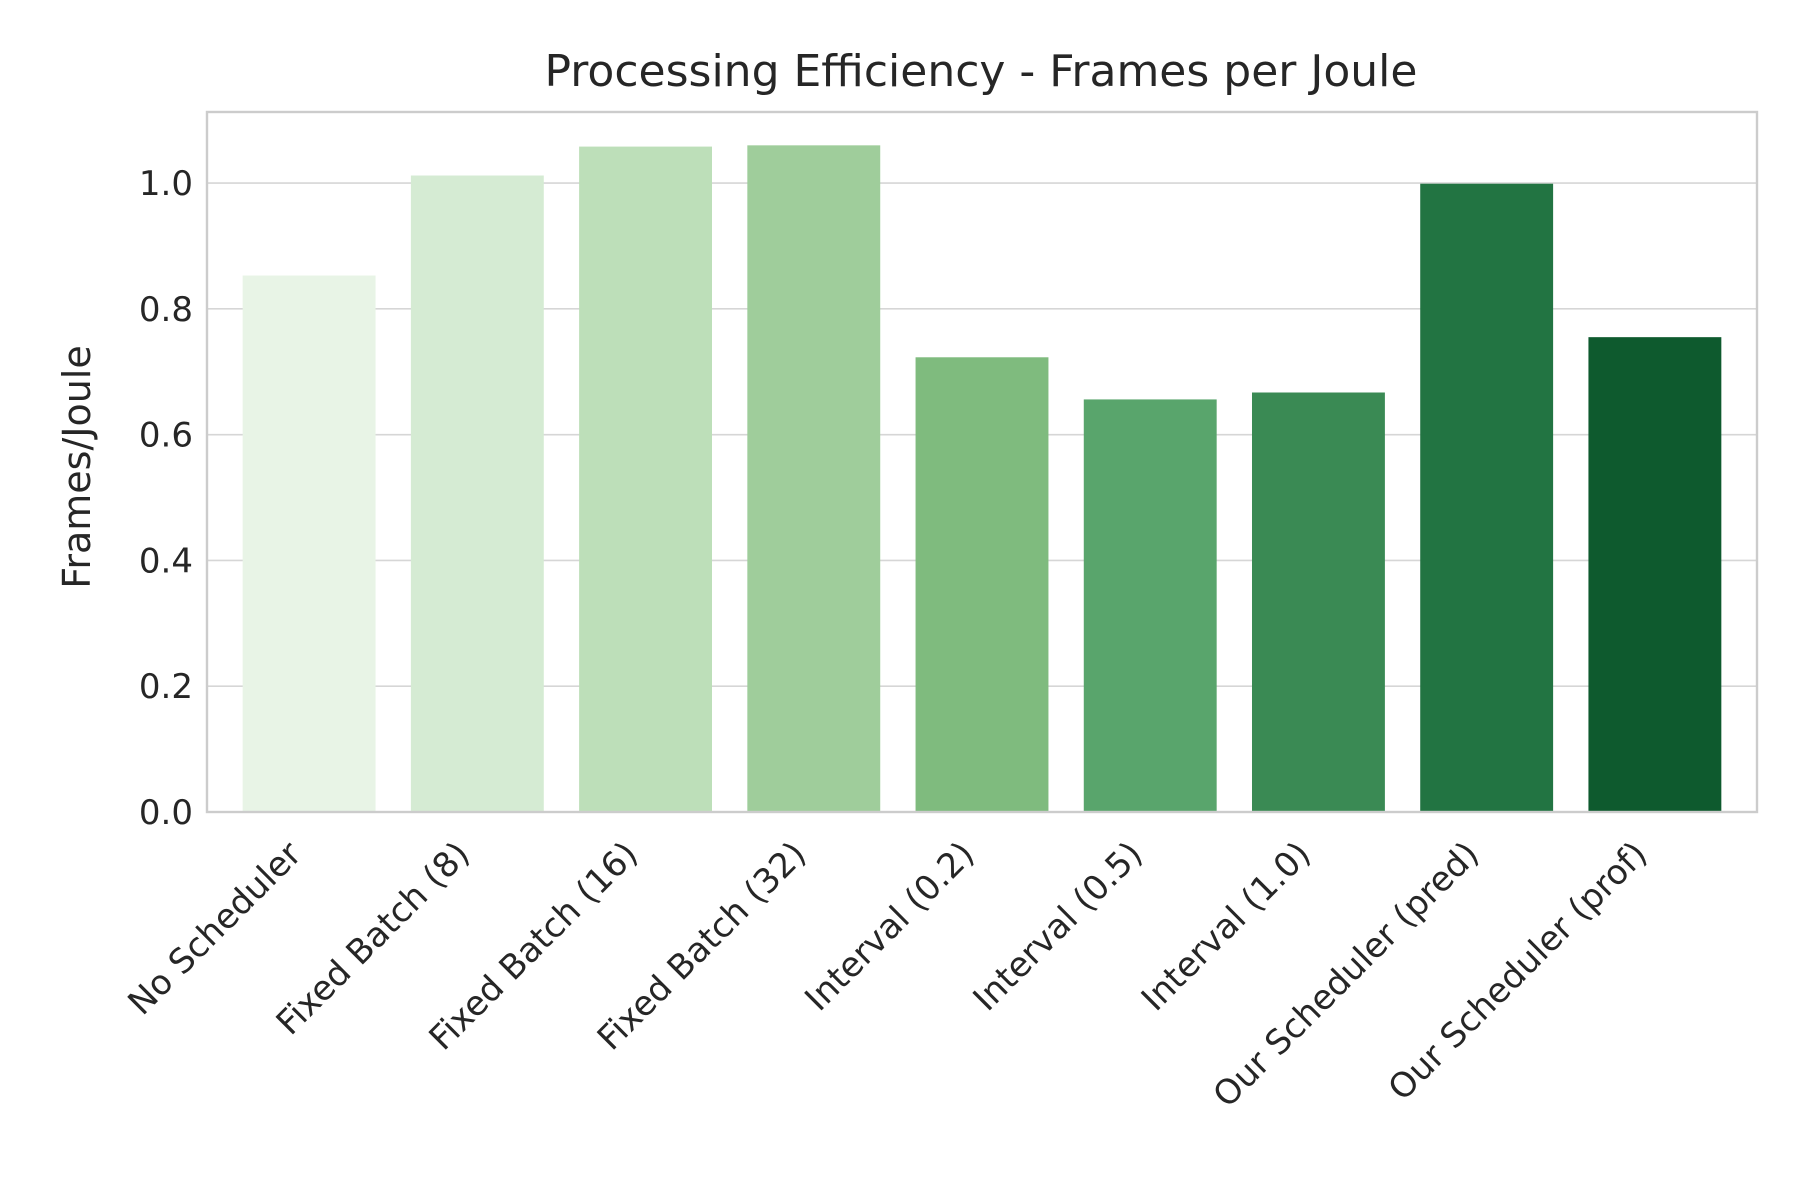 This screenshot has width=1800, height=1200. I want to click on y-tick-label: 0.2, so click(166, 687).